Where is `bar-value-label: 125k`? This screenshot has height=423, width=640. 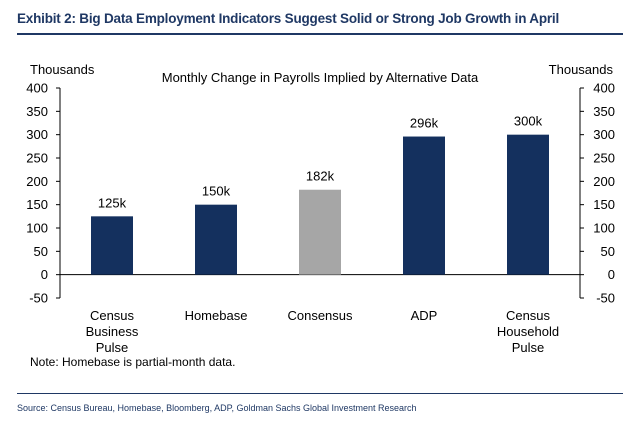
bar-value-label: 125k is located at coordinates (112, 202).